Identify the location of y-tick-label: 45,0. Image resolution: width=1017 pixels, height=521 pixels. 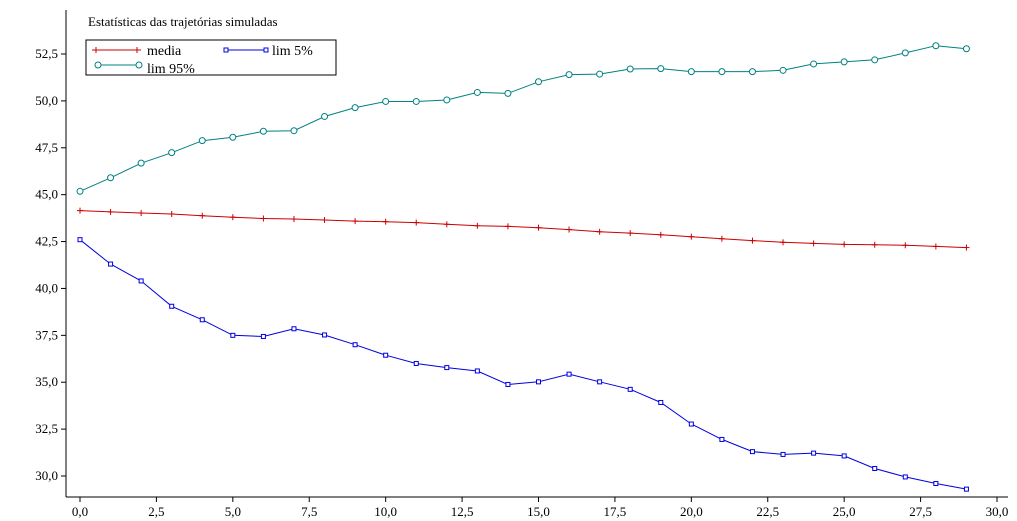
(46, 194).